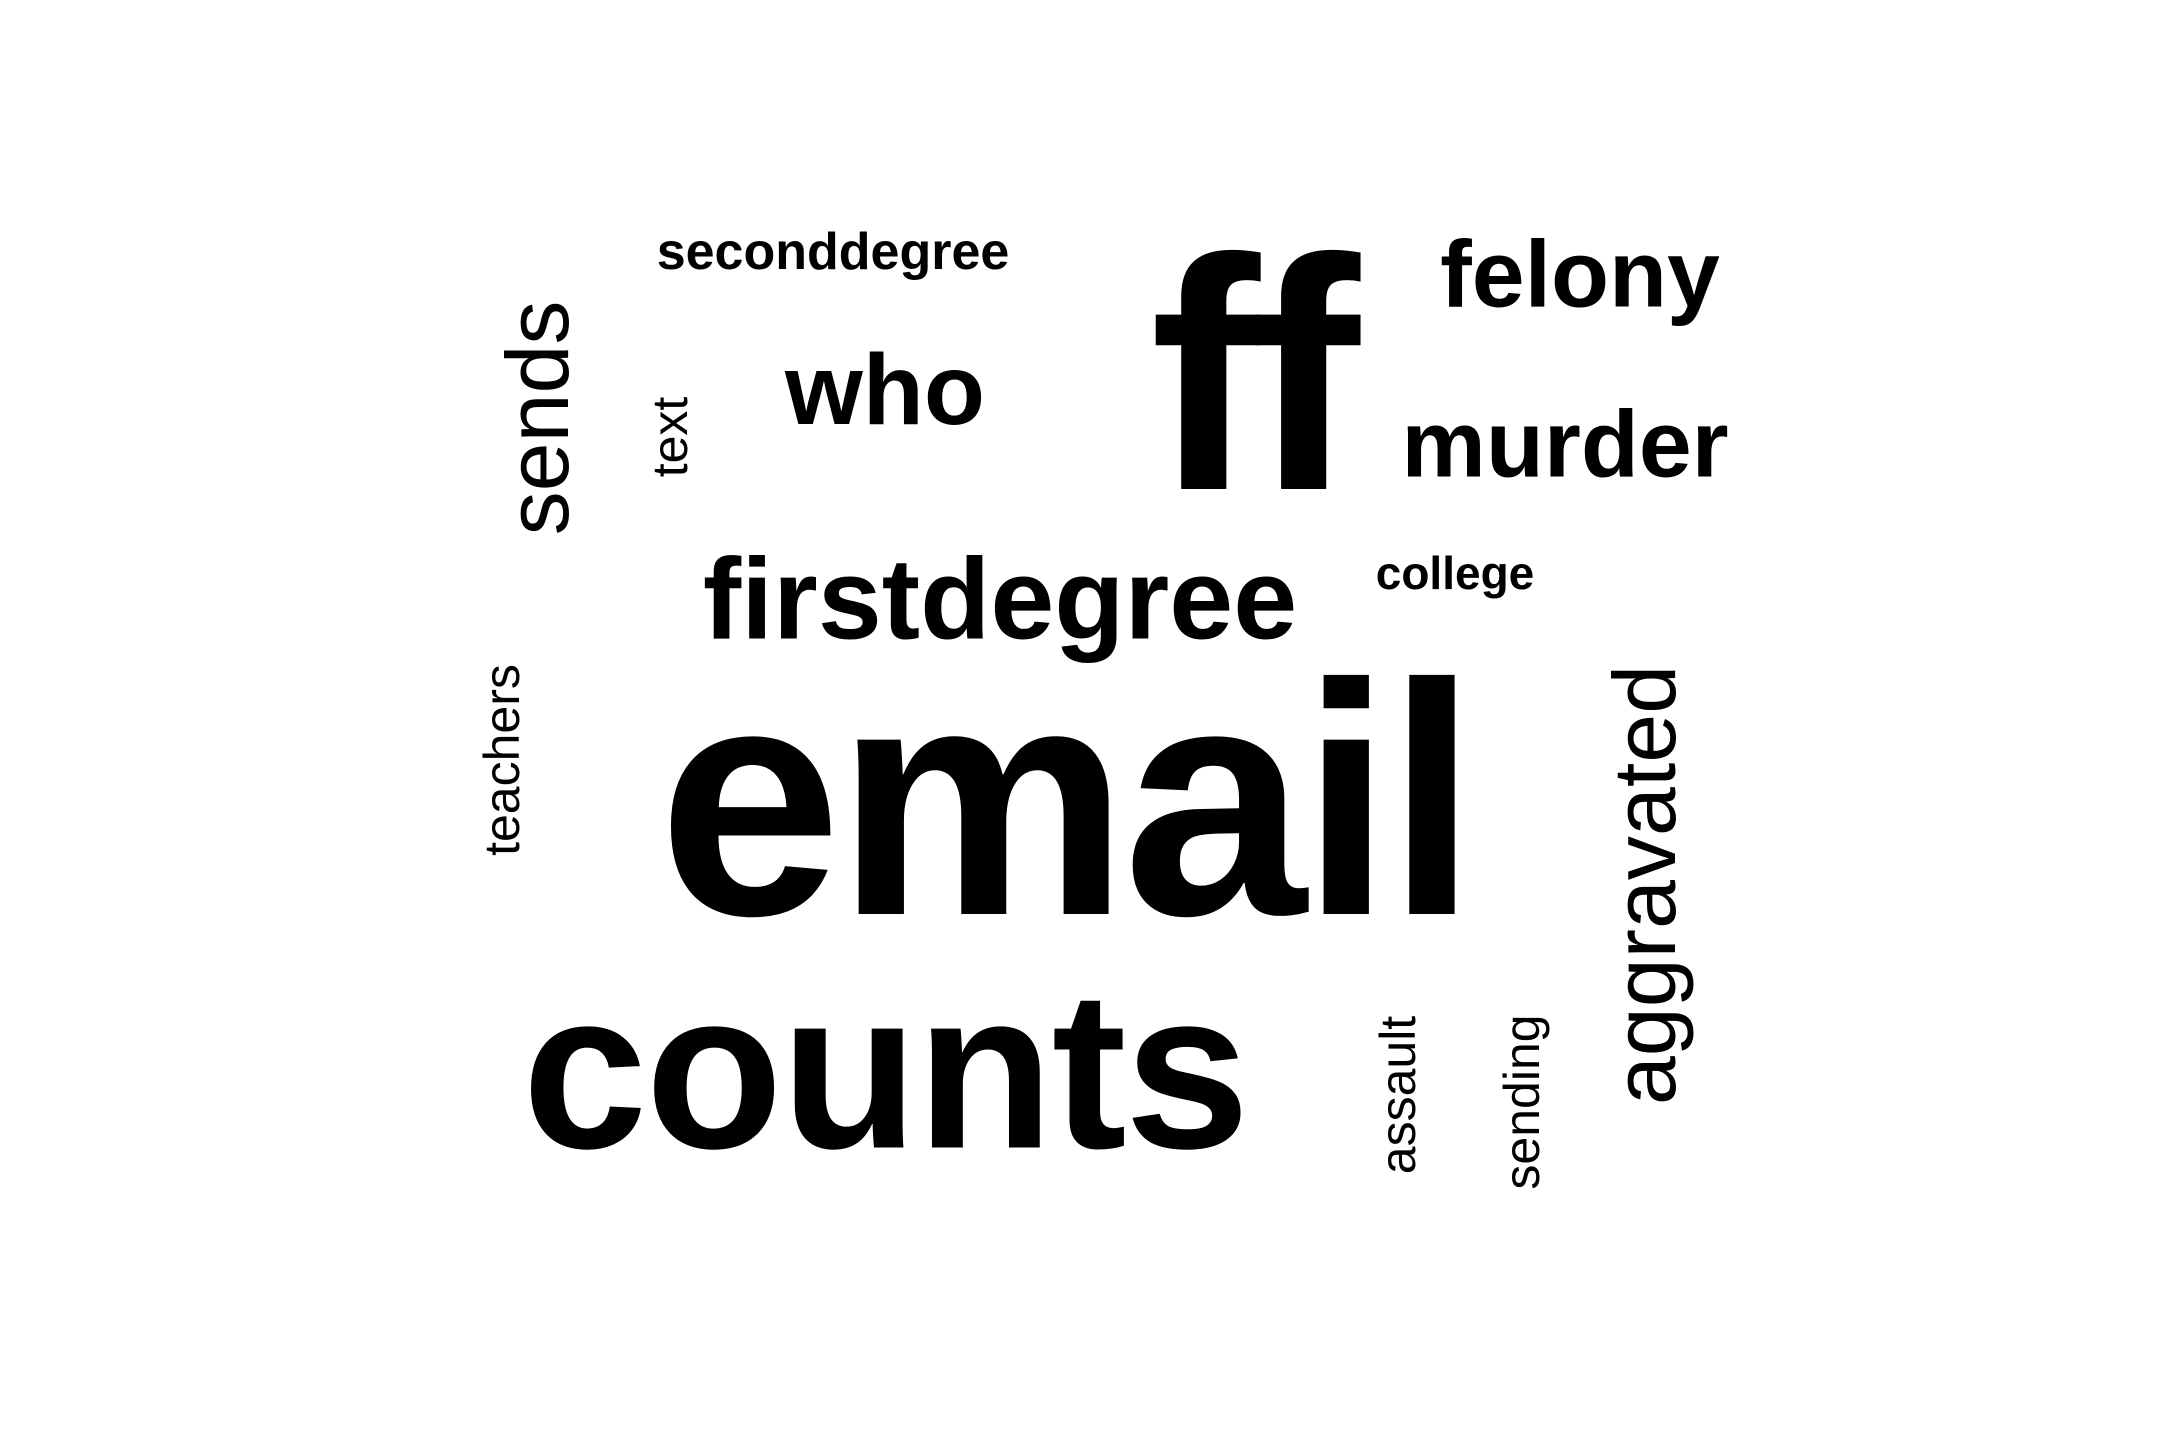  Describe the element at coordinates (1644, 885) in the screenshot. I see `word-aggravated: aggravated` at that location.